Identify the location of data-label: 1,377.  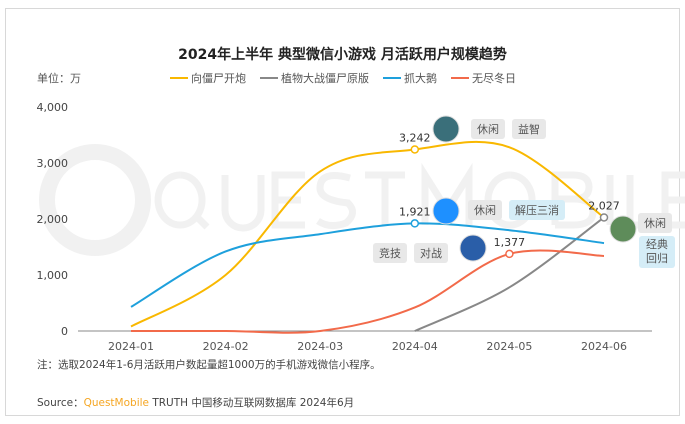
(510, 242).